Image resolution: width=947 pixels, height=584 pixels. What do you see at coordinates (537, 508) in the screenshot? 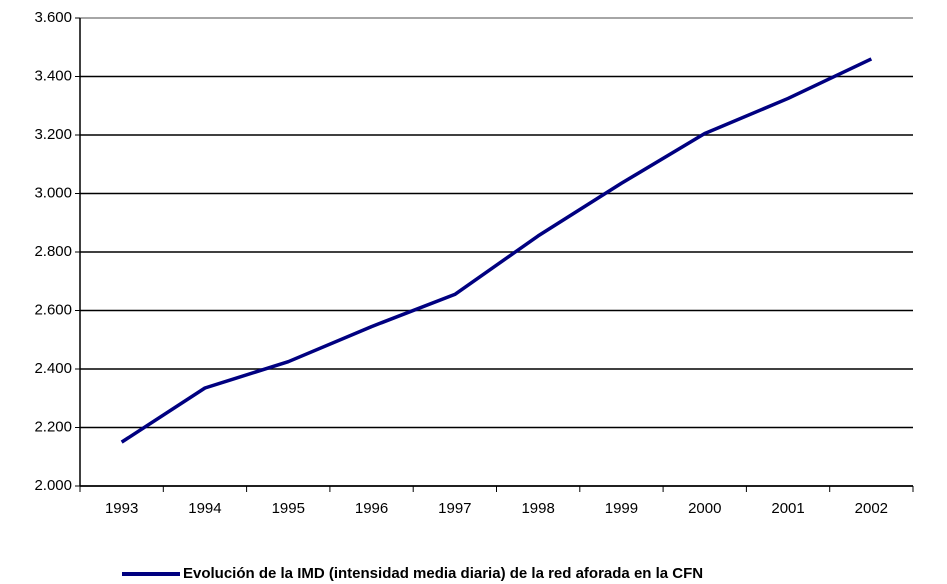
I see `x-tick-label: 1998` at bounding box center [537, 508].